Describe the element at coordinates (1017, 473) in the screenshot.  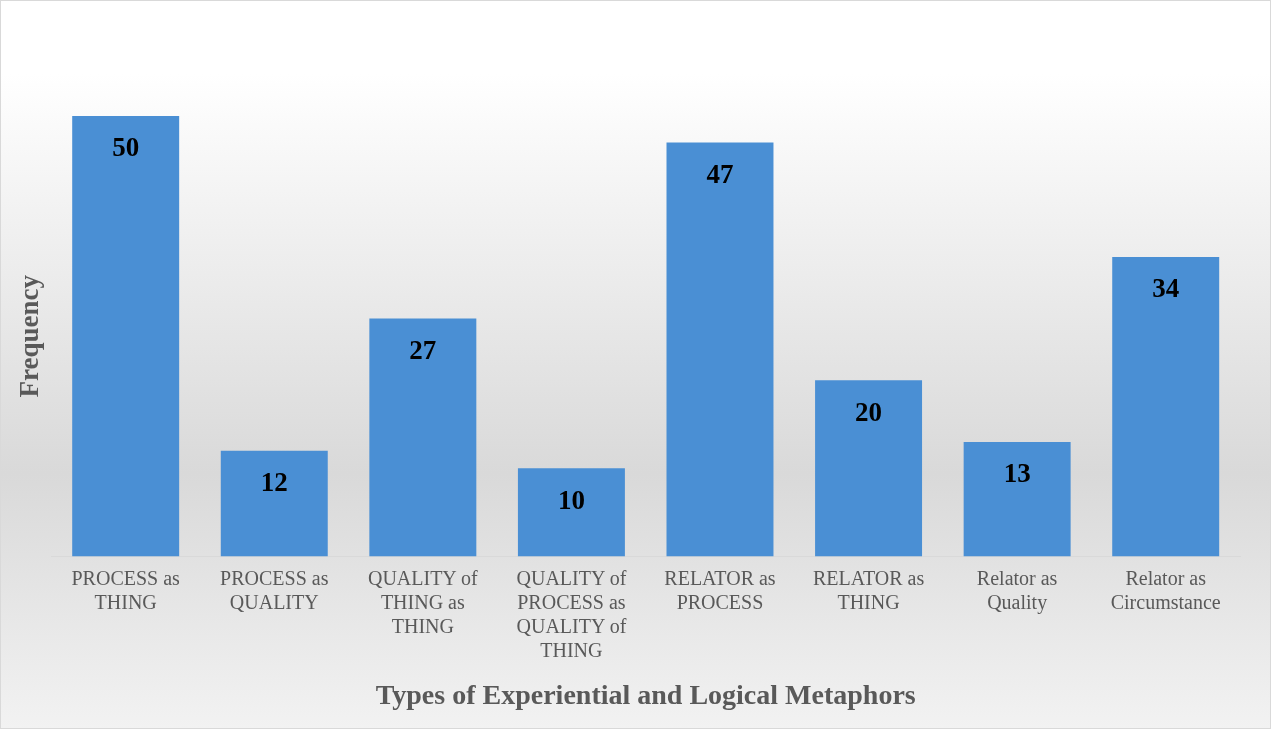
I see `data-label: 13` at that location.